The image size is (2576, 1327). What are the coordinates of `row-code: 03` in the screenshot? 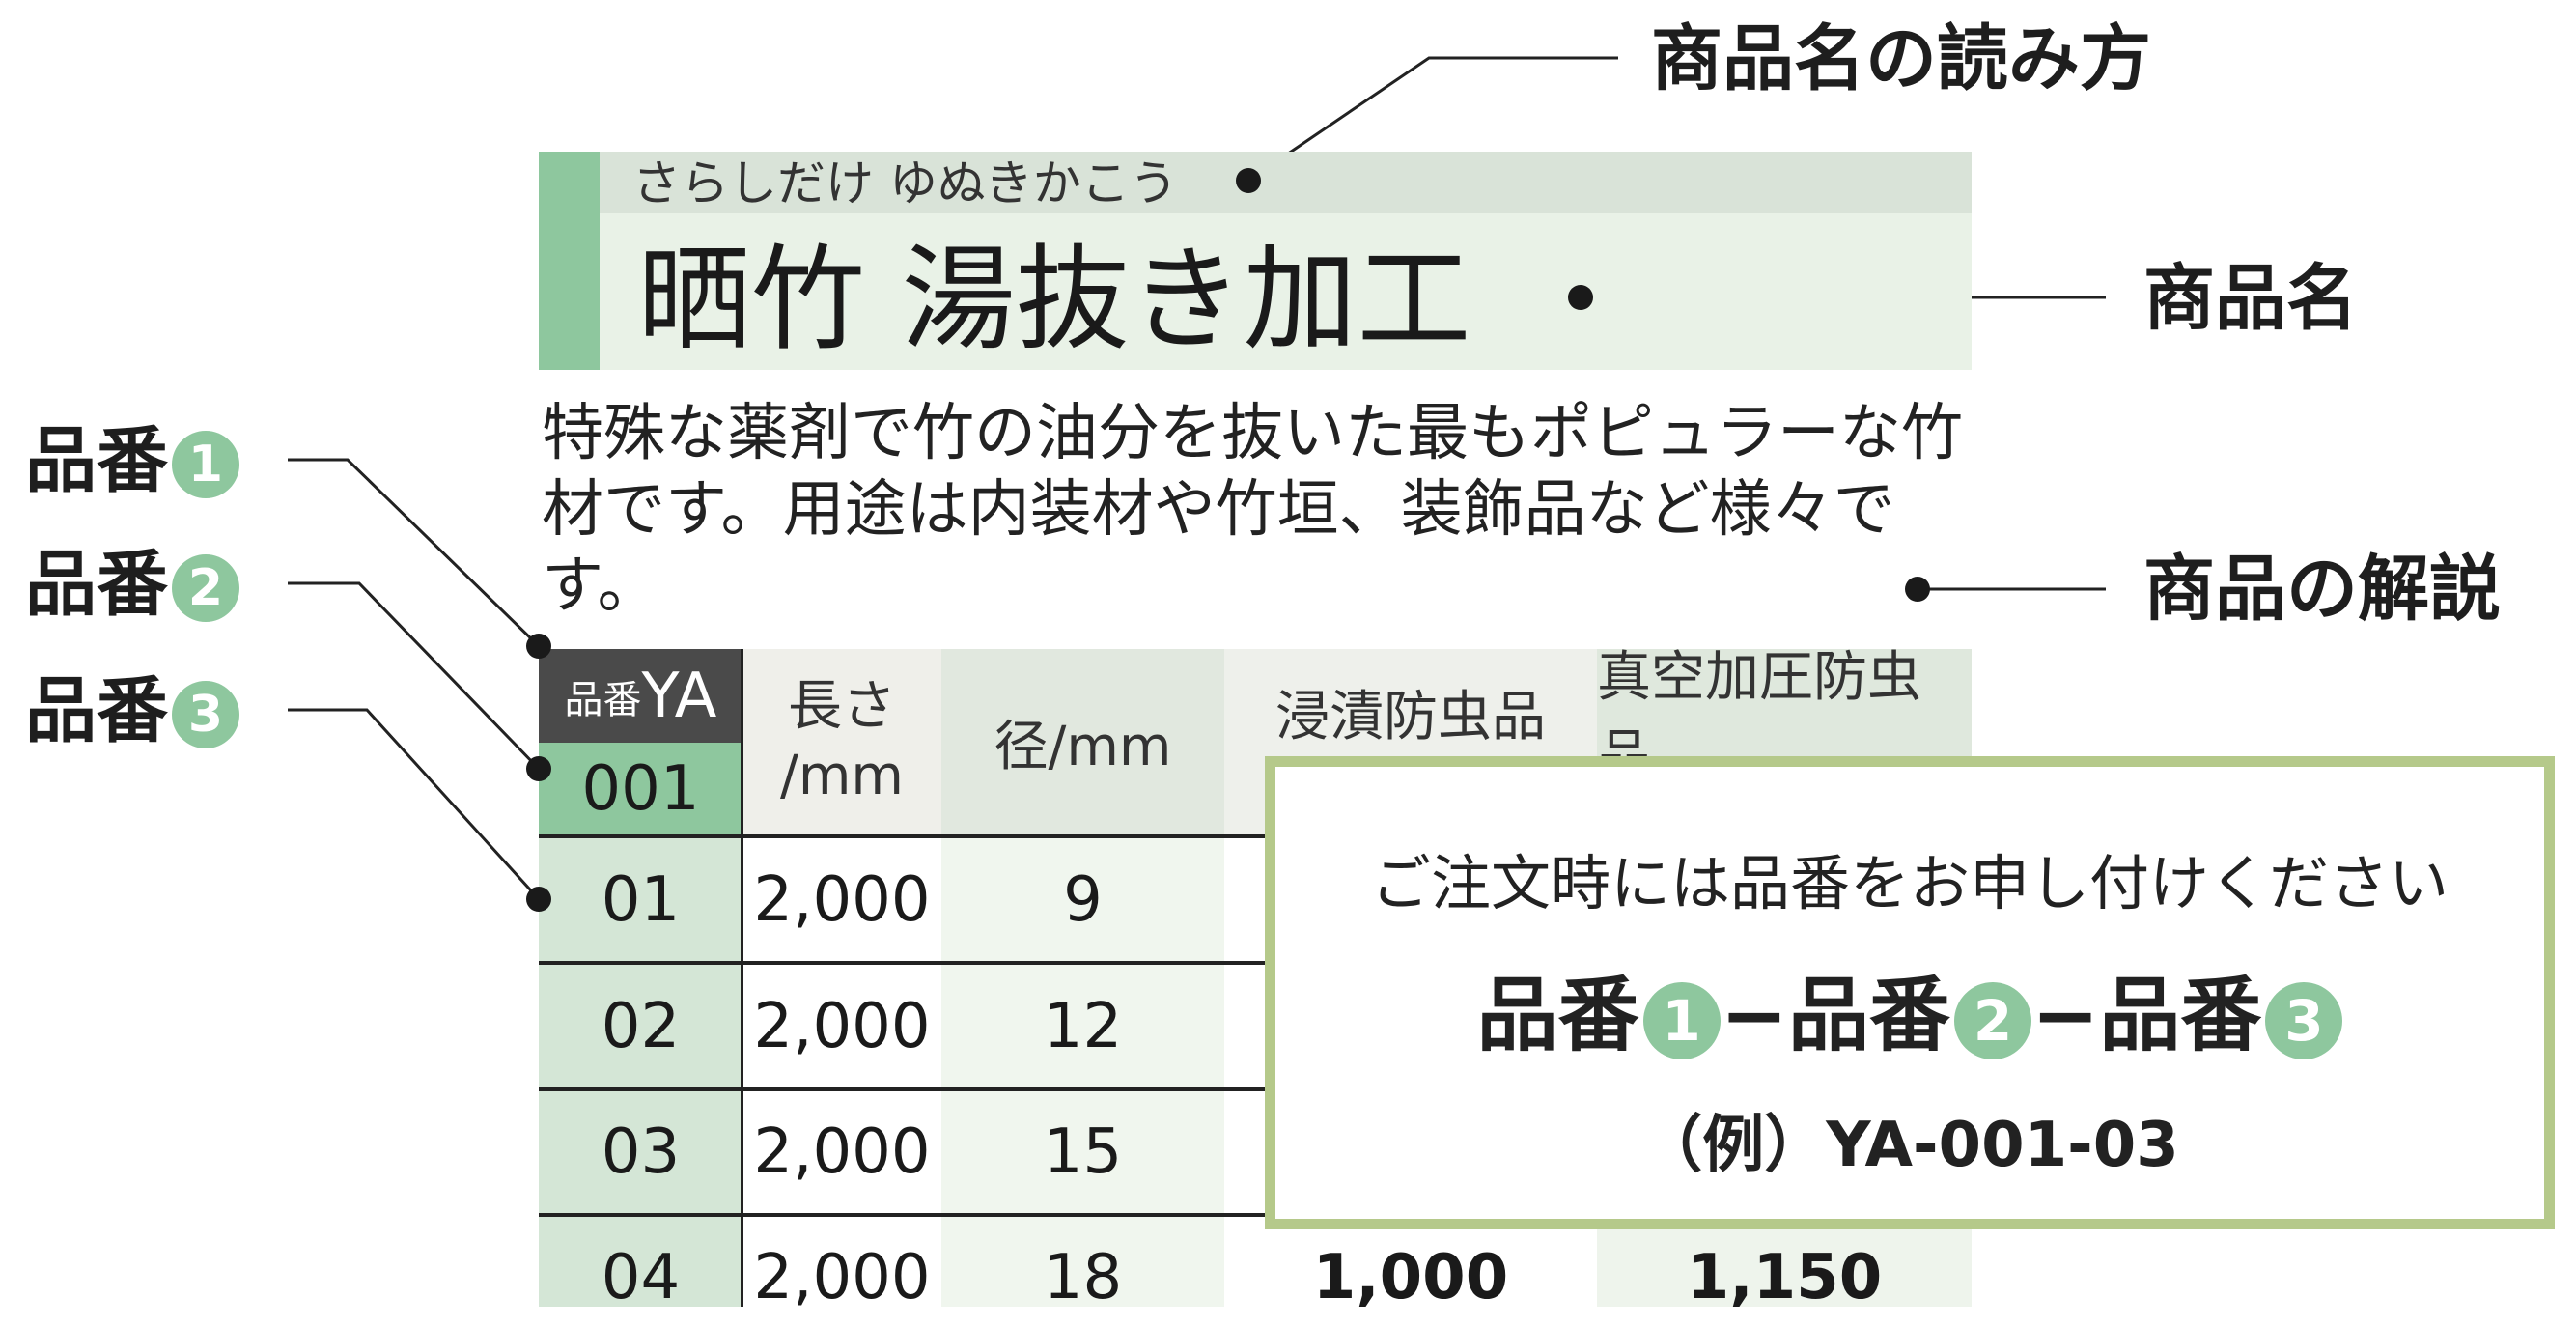 It's located at (641, 1152).